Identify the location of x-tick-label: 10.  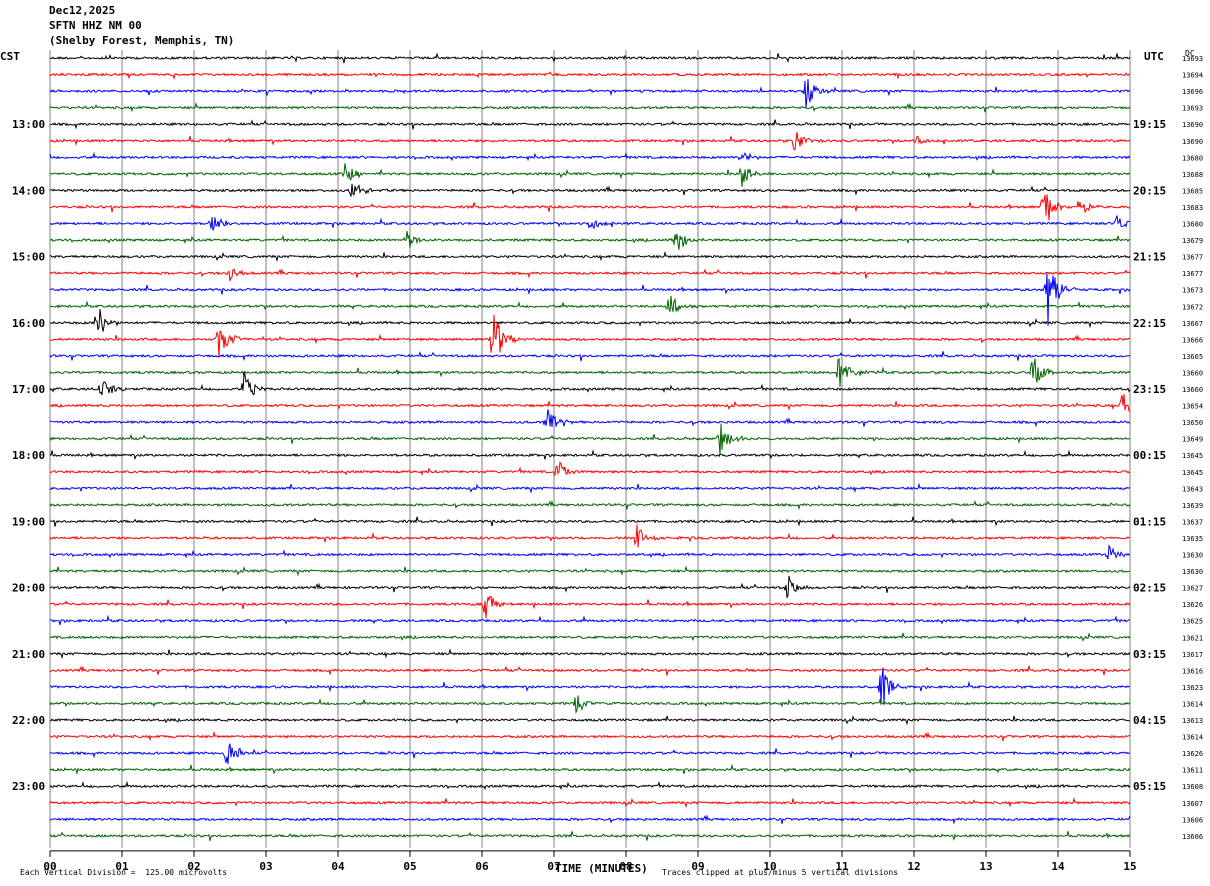
(769, 866).